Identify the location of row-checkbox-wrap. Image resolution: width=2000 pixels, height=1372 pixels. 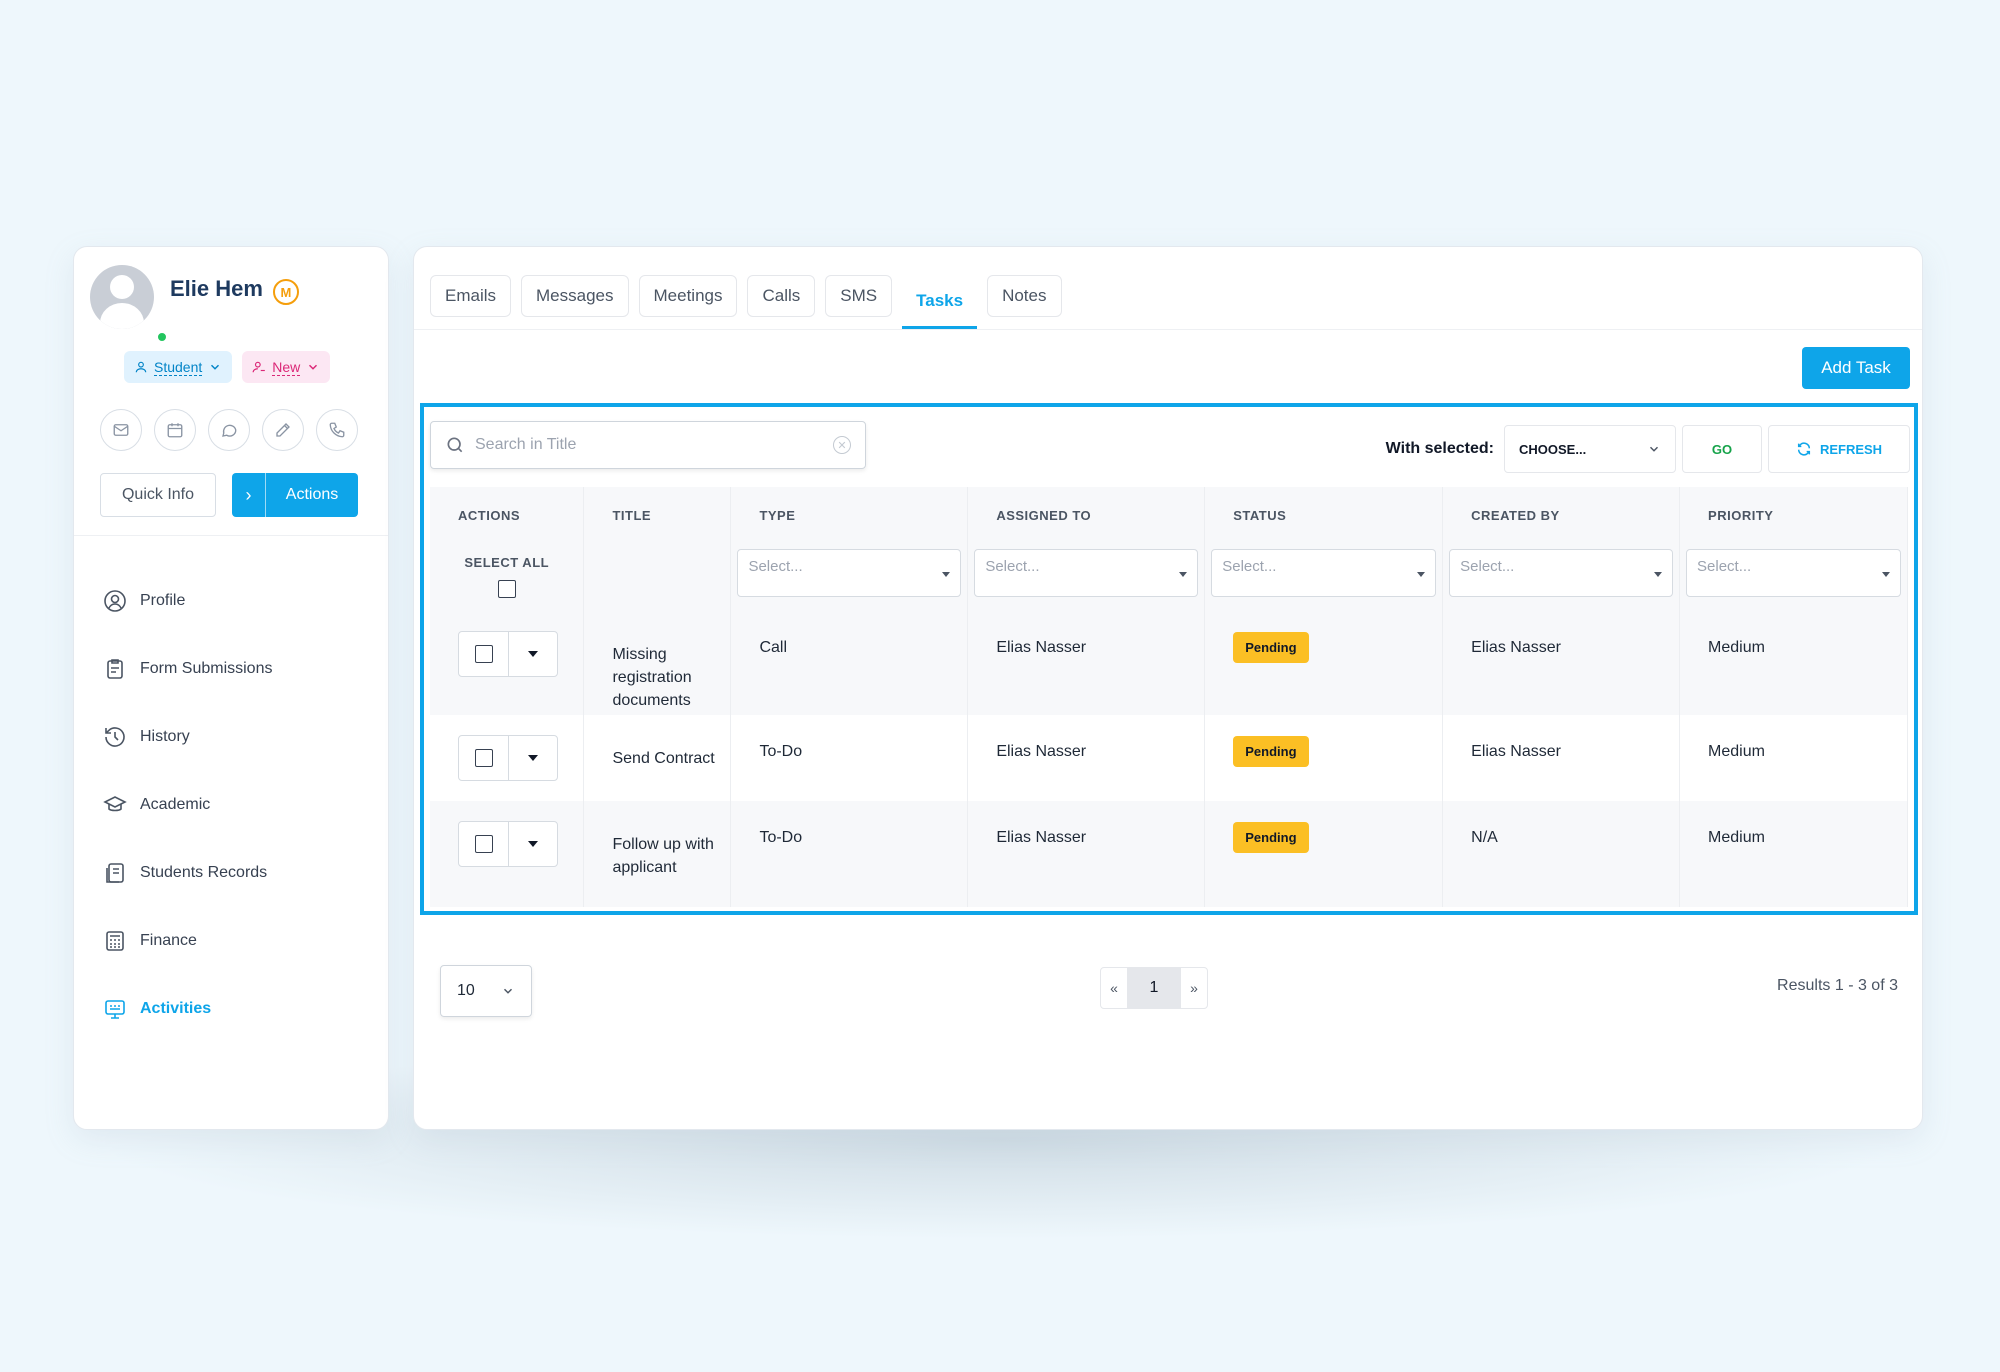
(484, 758).